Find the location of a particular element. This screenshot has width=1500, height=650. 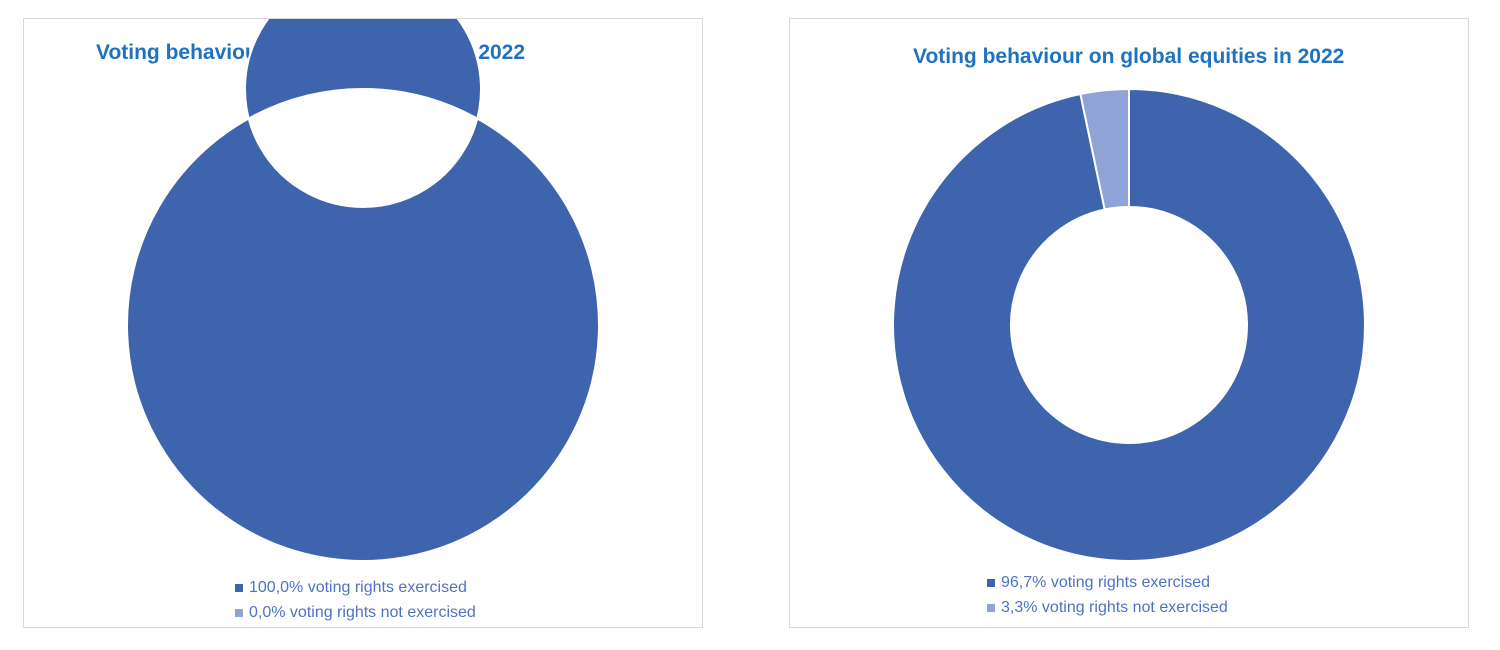

legend-item-not-exercised: 3,3% voting rights not exercised is located at coordinates (1107, 607).